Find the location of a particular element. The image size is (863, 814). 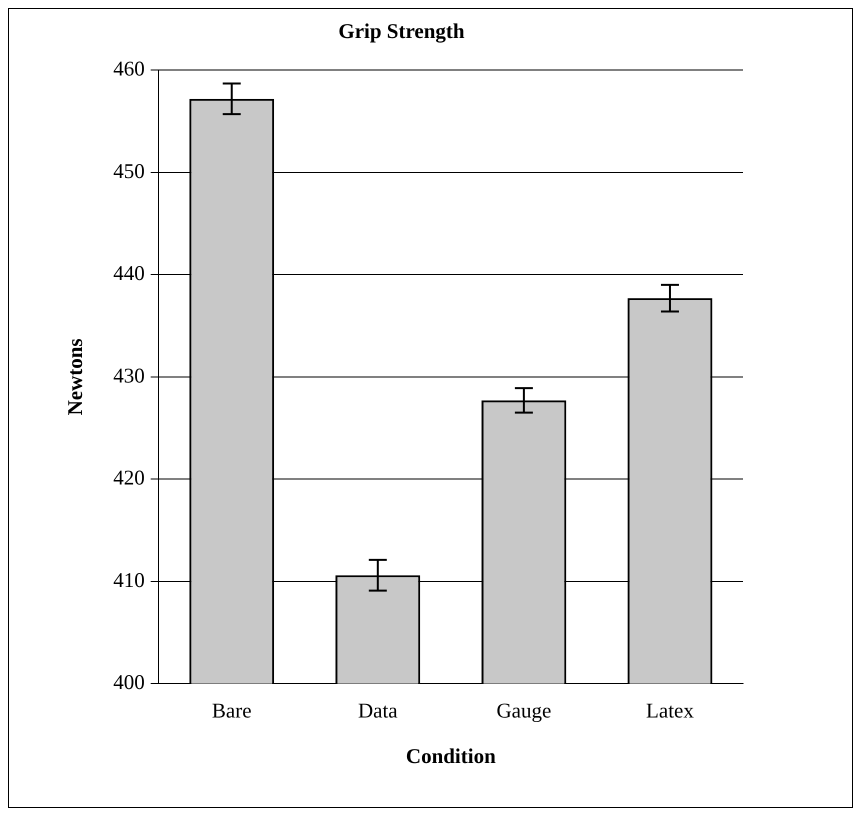

y-tick-label: 460 is located at coordinates (129, 68).